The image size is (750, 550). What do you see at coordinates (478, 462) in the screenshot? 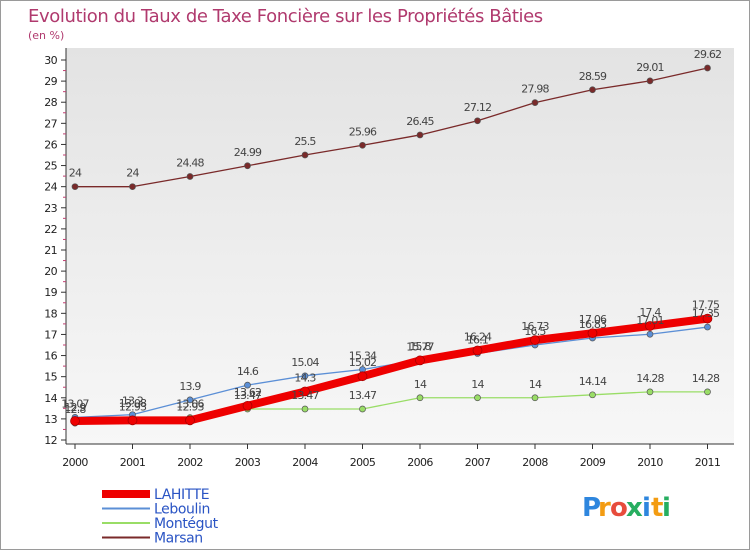
I see `x-tick-label: 2007` at bounding box center [478, 462].